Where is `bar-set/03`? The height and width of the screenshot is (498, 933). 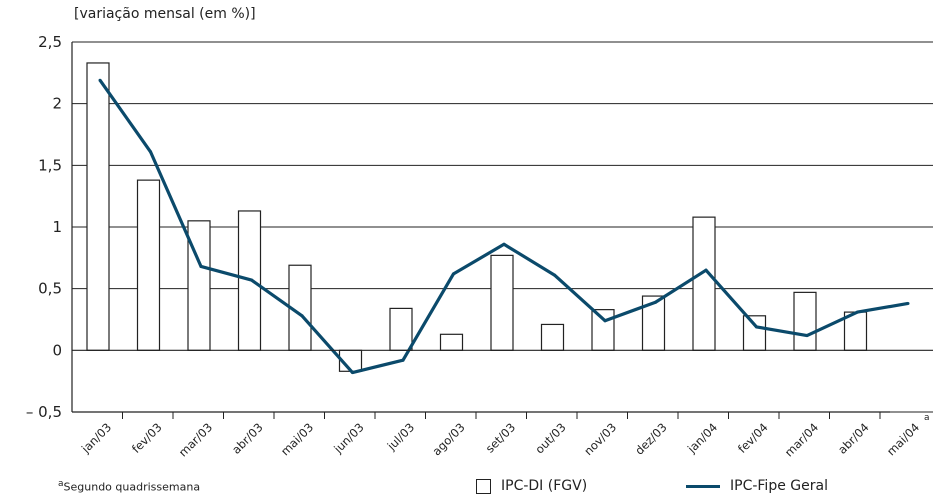 bar-set/03 is located at coordinates (502, 302).